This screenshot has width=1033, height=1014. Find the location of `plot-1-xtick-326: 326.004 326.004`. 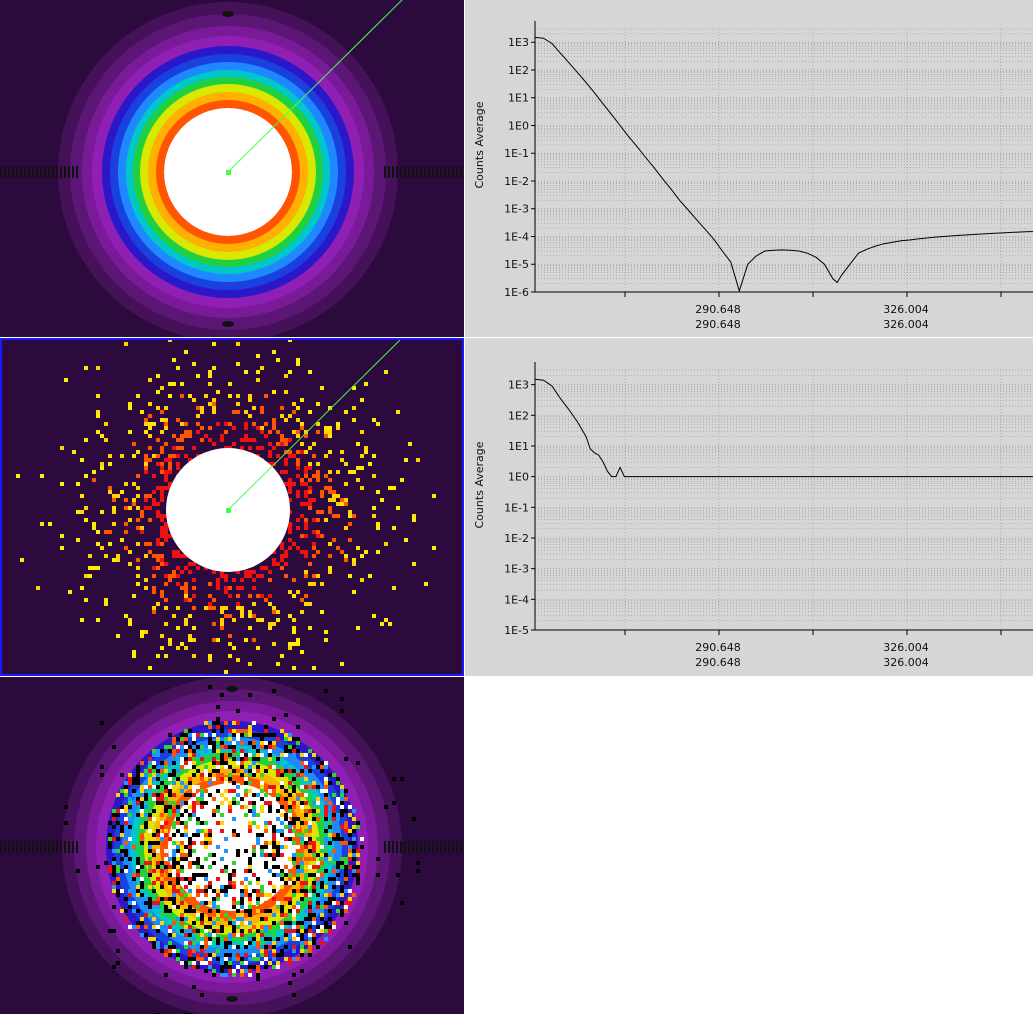

plot-1-xtick-326: 326.004 326.004 is located at coordinates (906, 317).